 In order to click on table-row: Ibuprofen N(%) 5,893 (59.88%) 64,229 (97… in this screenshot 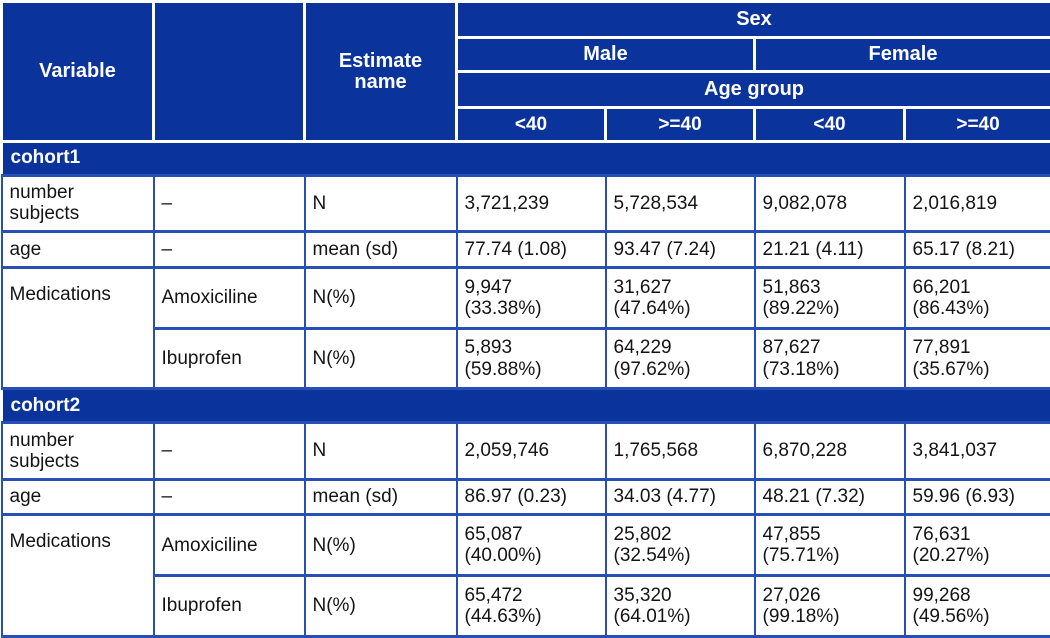, I will do `click(526, 358)`.